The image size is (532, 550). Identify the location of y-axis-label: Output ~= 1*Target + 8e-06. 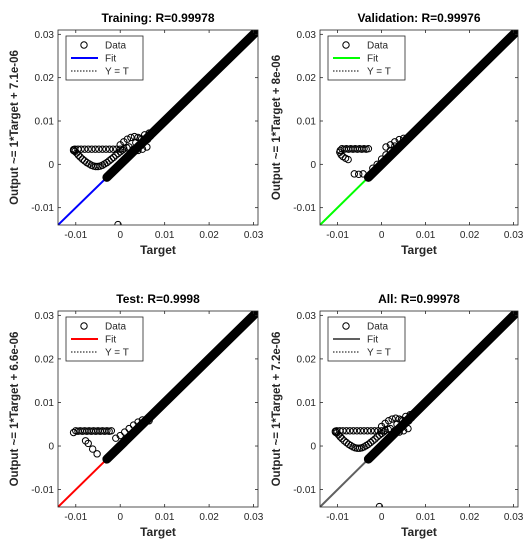
(277, 127).